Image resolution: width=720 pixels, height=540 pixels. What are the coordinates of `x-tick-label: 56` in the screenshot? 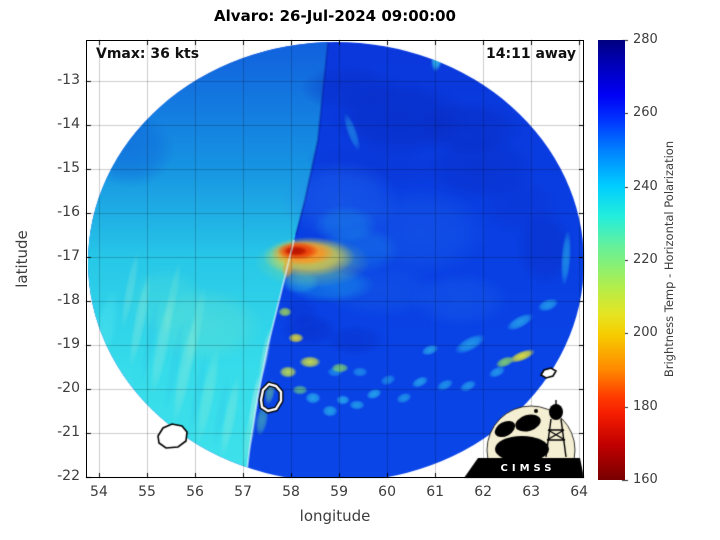 It's located at (195, 492).